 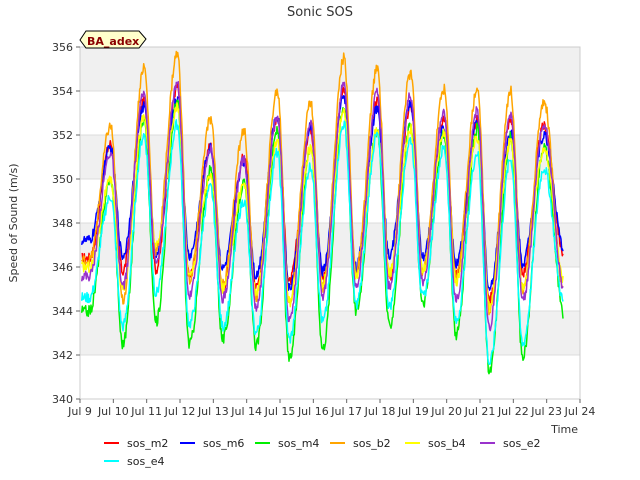 What do you see at coordinates (180, 411) in the screenshot?
I see `x-tick-label: Jul 12` at bounding box center [180, 411].